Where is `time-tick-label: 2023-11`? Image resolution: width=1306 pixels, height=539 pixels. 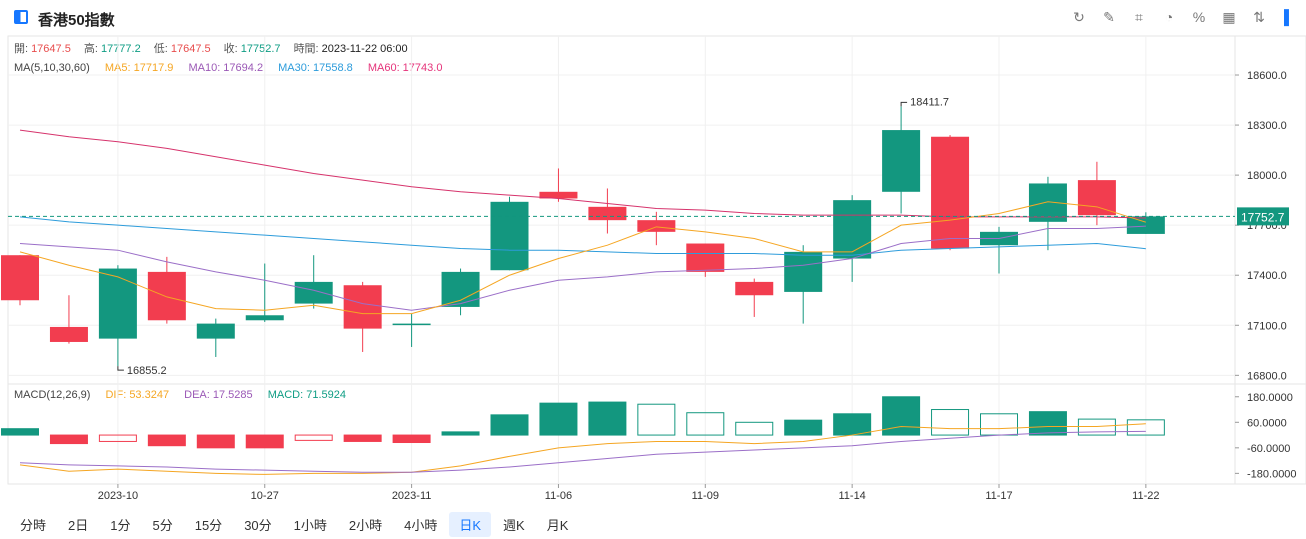 time-tick-label: 2023-11 is located at coordinates (412, 496).